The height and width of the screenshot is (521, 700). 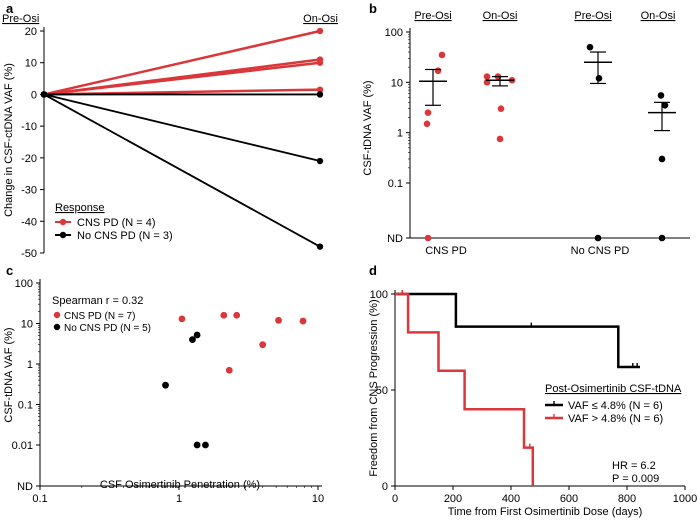 What do you see at coordinates (395, 499) in the screenshot?
I see `x-tick-label: 0` at bounding box center [395, 499].